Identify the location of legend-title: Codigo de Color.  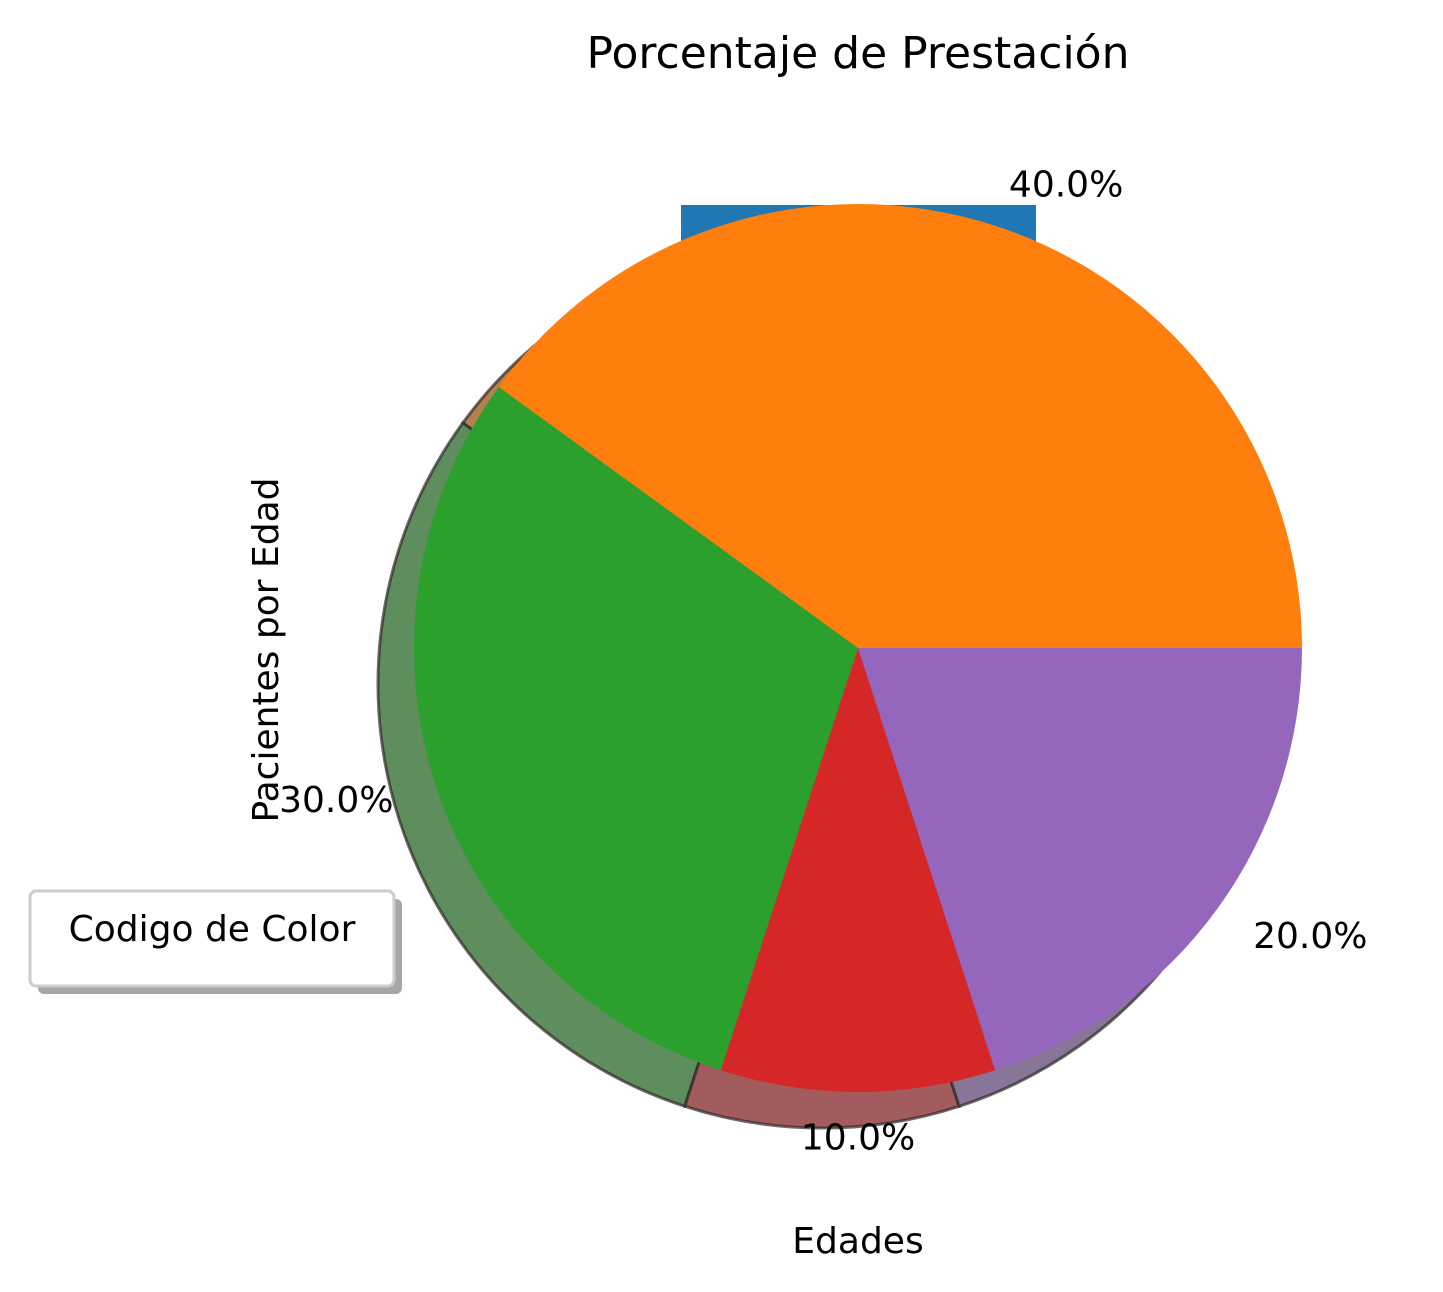
(212, 929).